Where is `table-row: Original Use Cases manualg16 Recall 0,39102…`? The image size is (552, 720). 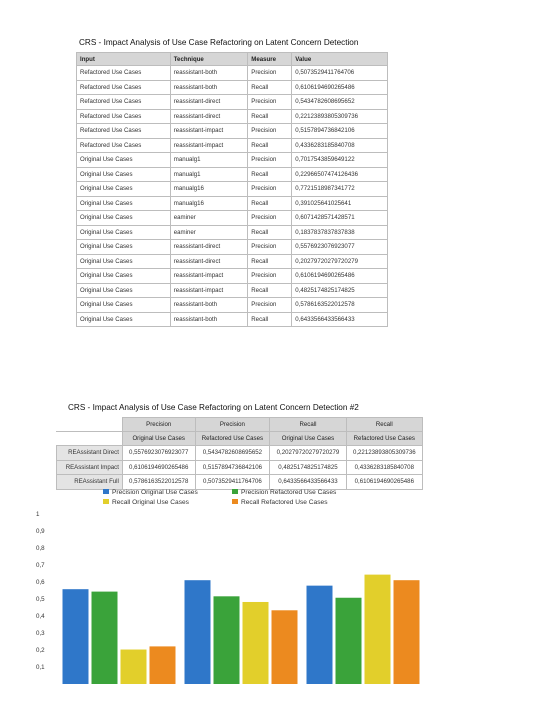 table-row: Original Use Cases manualg16 Recall 0,39102… is located at coordinates (232, 203).